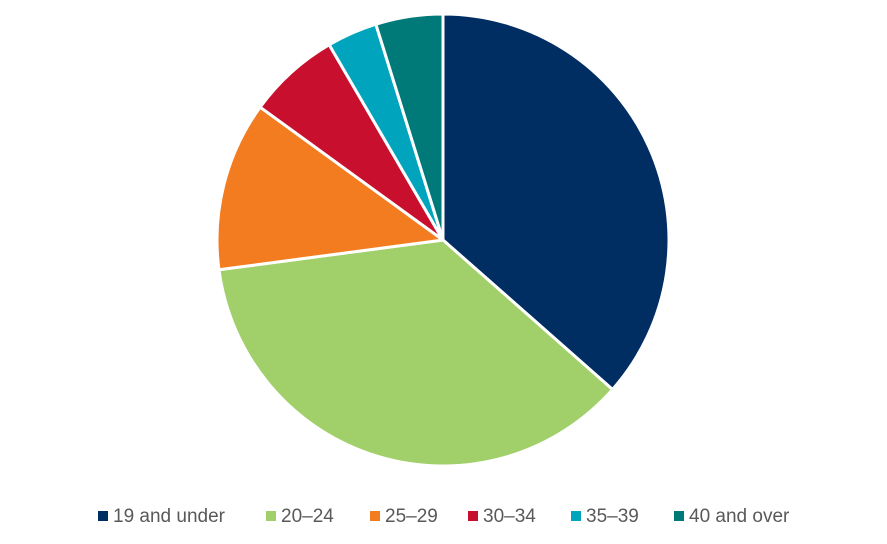 The width and height of the screenshot is (887, 544). I want to click on legend-label: 19 and under, so click(169, 516).